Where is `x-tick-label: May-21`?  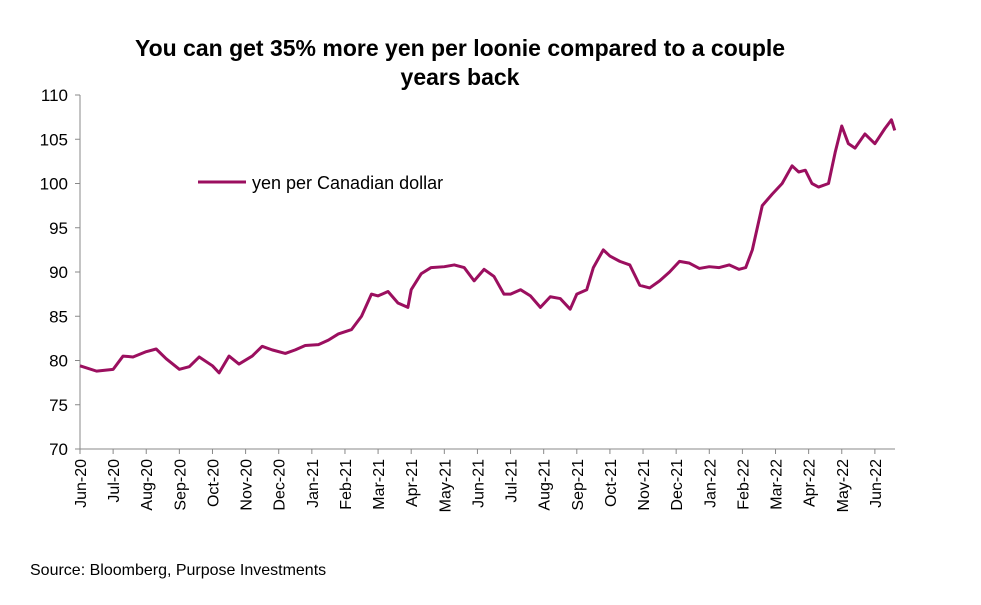 x-tick-label: May-21 is located at coordinates (445, 485).